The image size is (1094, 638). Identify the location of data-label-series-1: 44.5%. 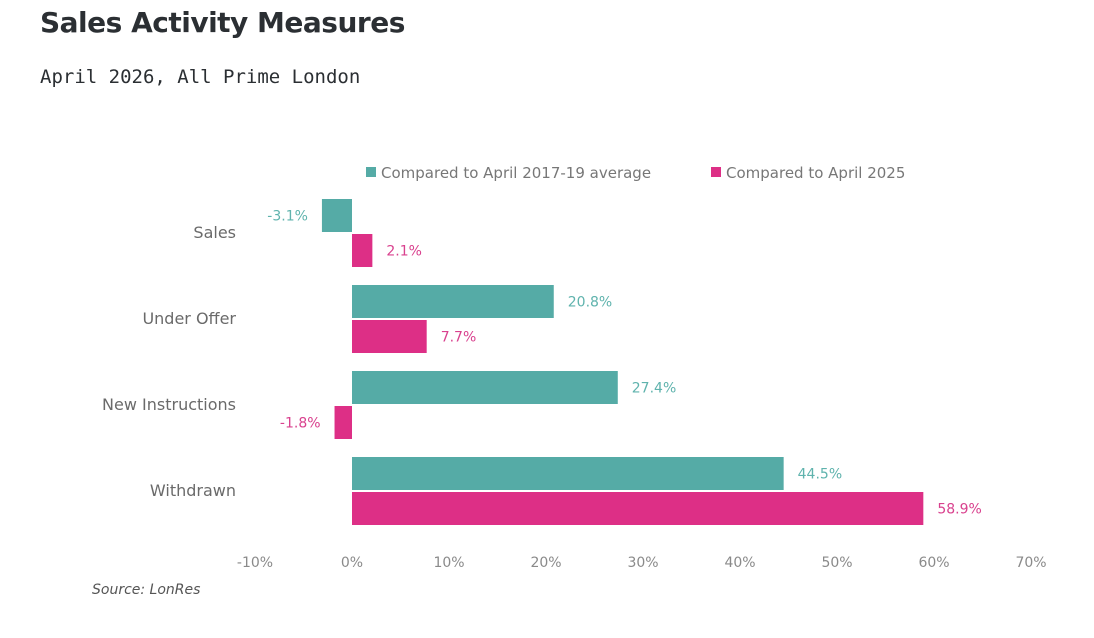
(820, 475).